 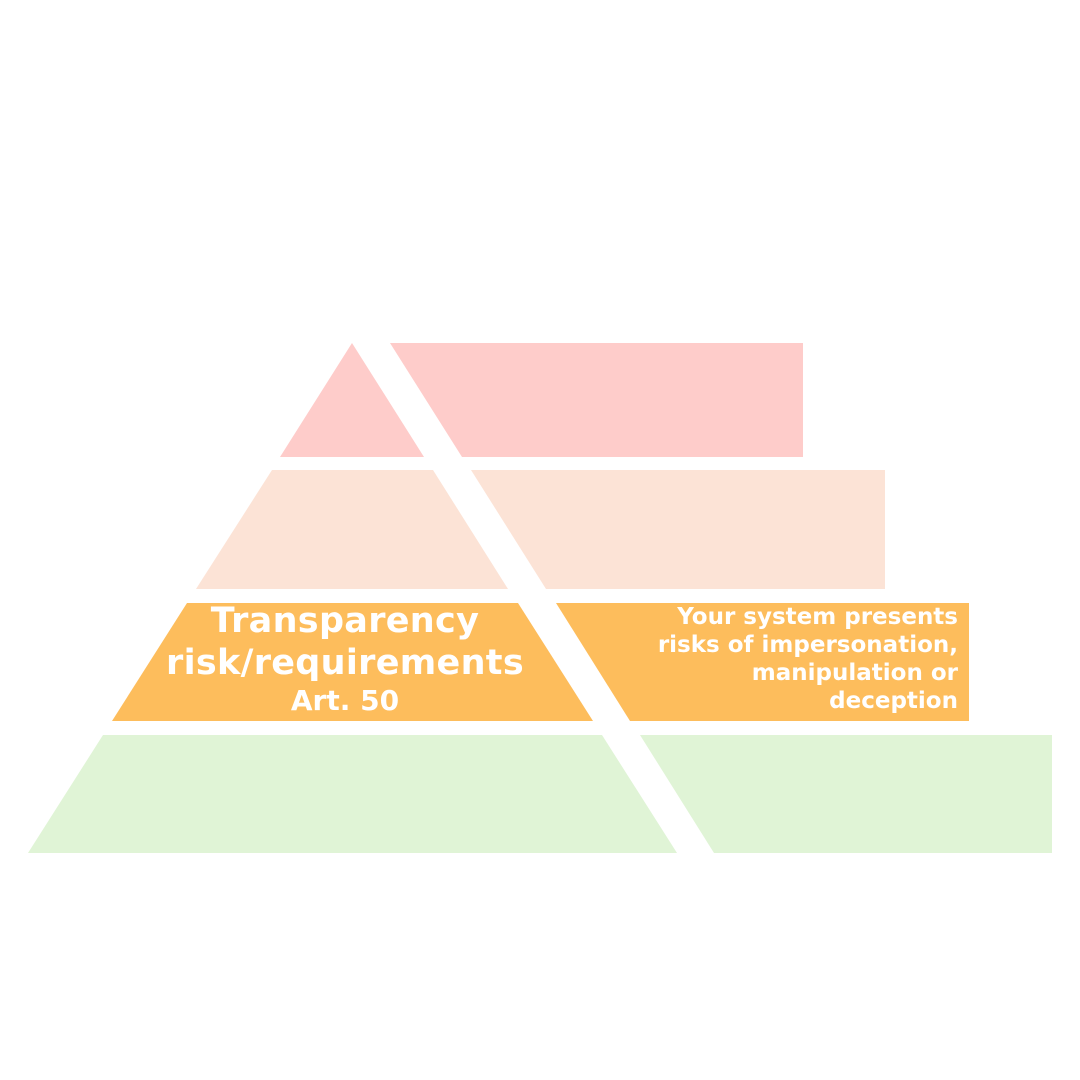 What do you see at coordinates (352, 794) in the screenshot?
I see `tier-4-left-shape` at bounding box center [352, 794].